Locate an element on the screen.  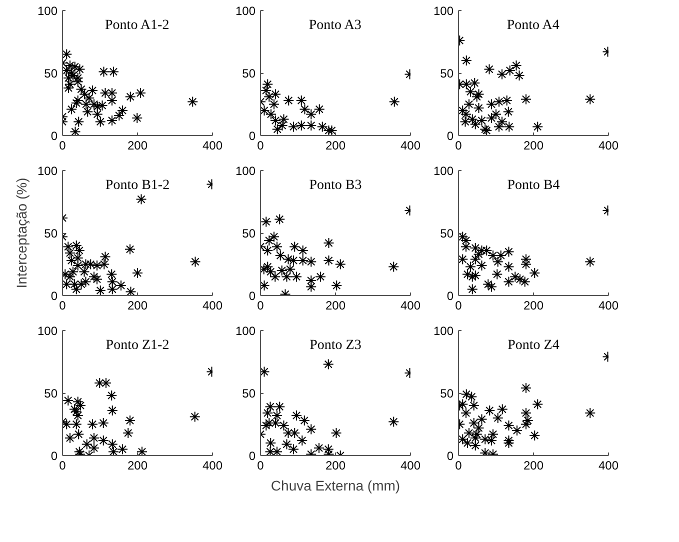
text: Ponto A3 is located at coordinates (335, 25).